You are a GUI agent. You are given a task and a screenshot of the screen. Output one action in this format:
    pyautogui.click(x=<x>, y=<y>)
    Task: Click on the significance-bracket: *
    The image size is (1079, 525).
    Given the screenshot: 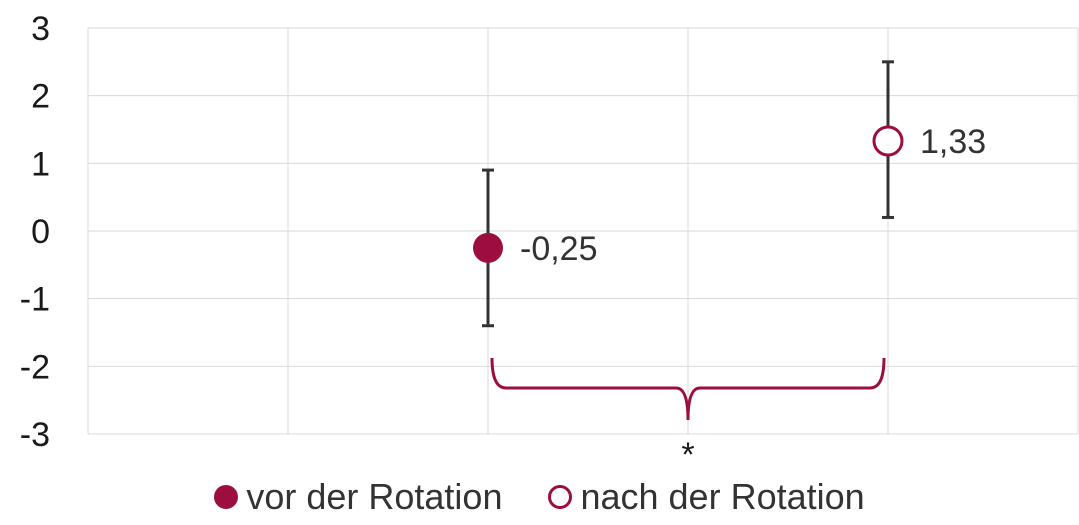 What is the action you would take?
    pyautogui.click(x=688, y=415)
    